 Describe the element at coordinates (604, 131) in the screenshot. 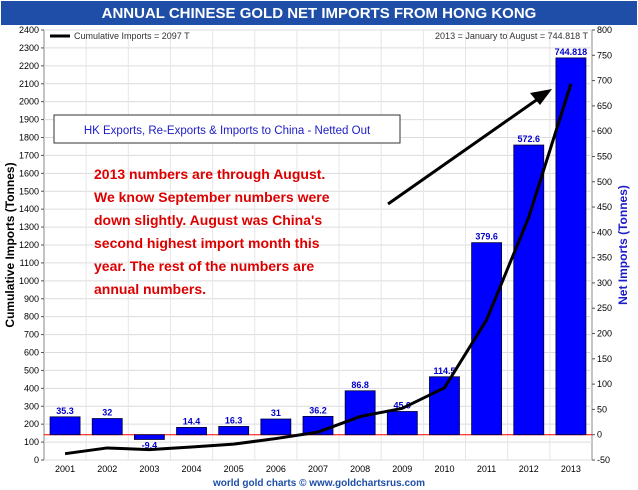

I see `right-tick-label: 600` at that location.